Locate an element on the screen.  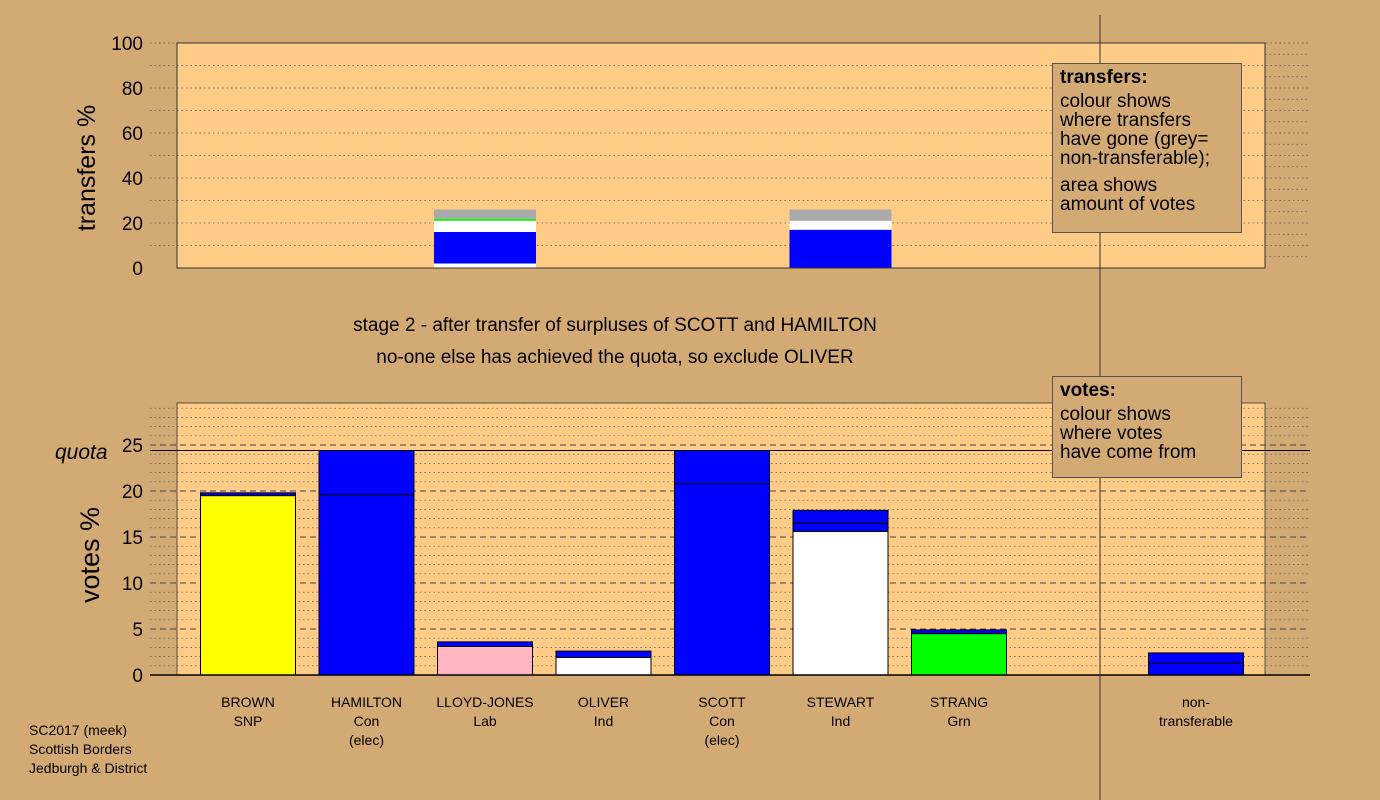
top-y-tick-label: 0 is located at coordinates (137, 269).